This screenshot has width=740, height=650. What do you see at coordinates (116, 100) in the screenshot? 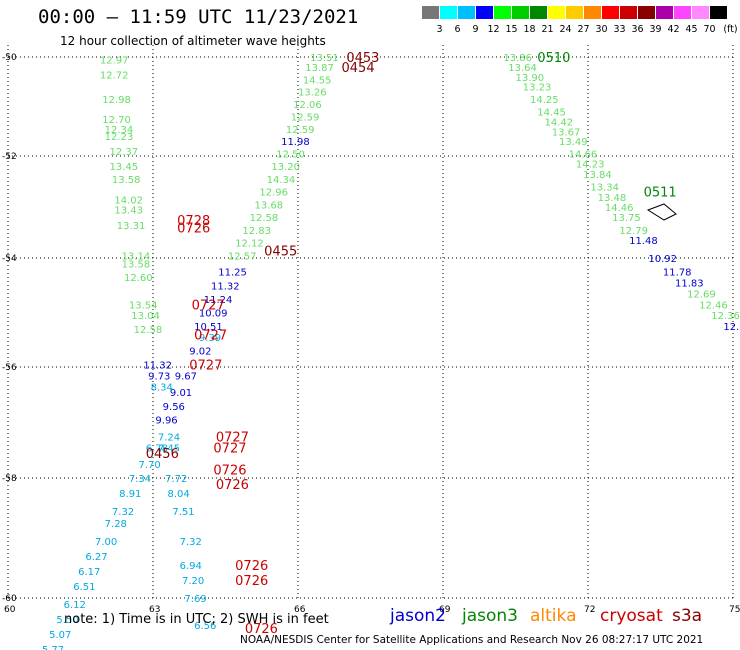
I see `swh-value: 12.98` at bounding box center [116, 100].